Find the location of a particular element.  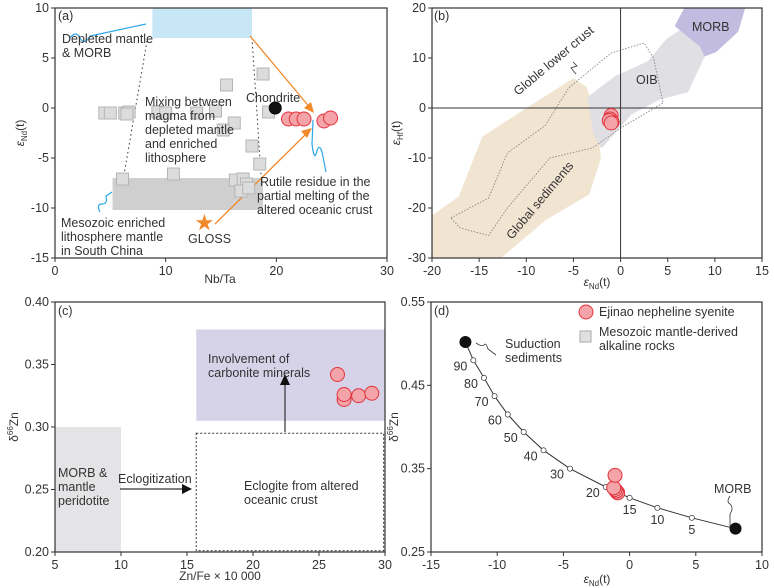

panel-label: (d) is located at coordinates (441, 311).